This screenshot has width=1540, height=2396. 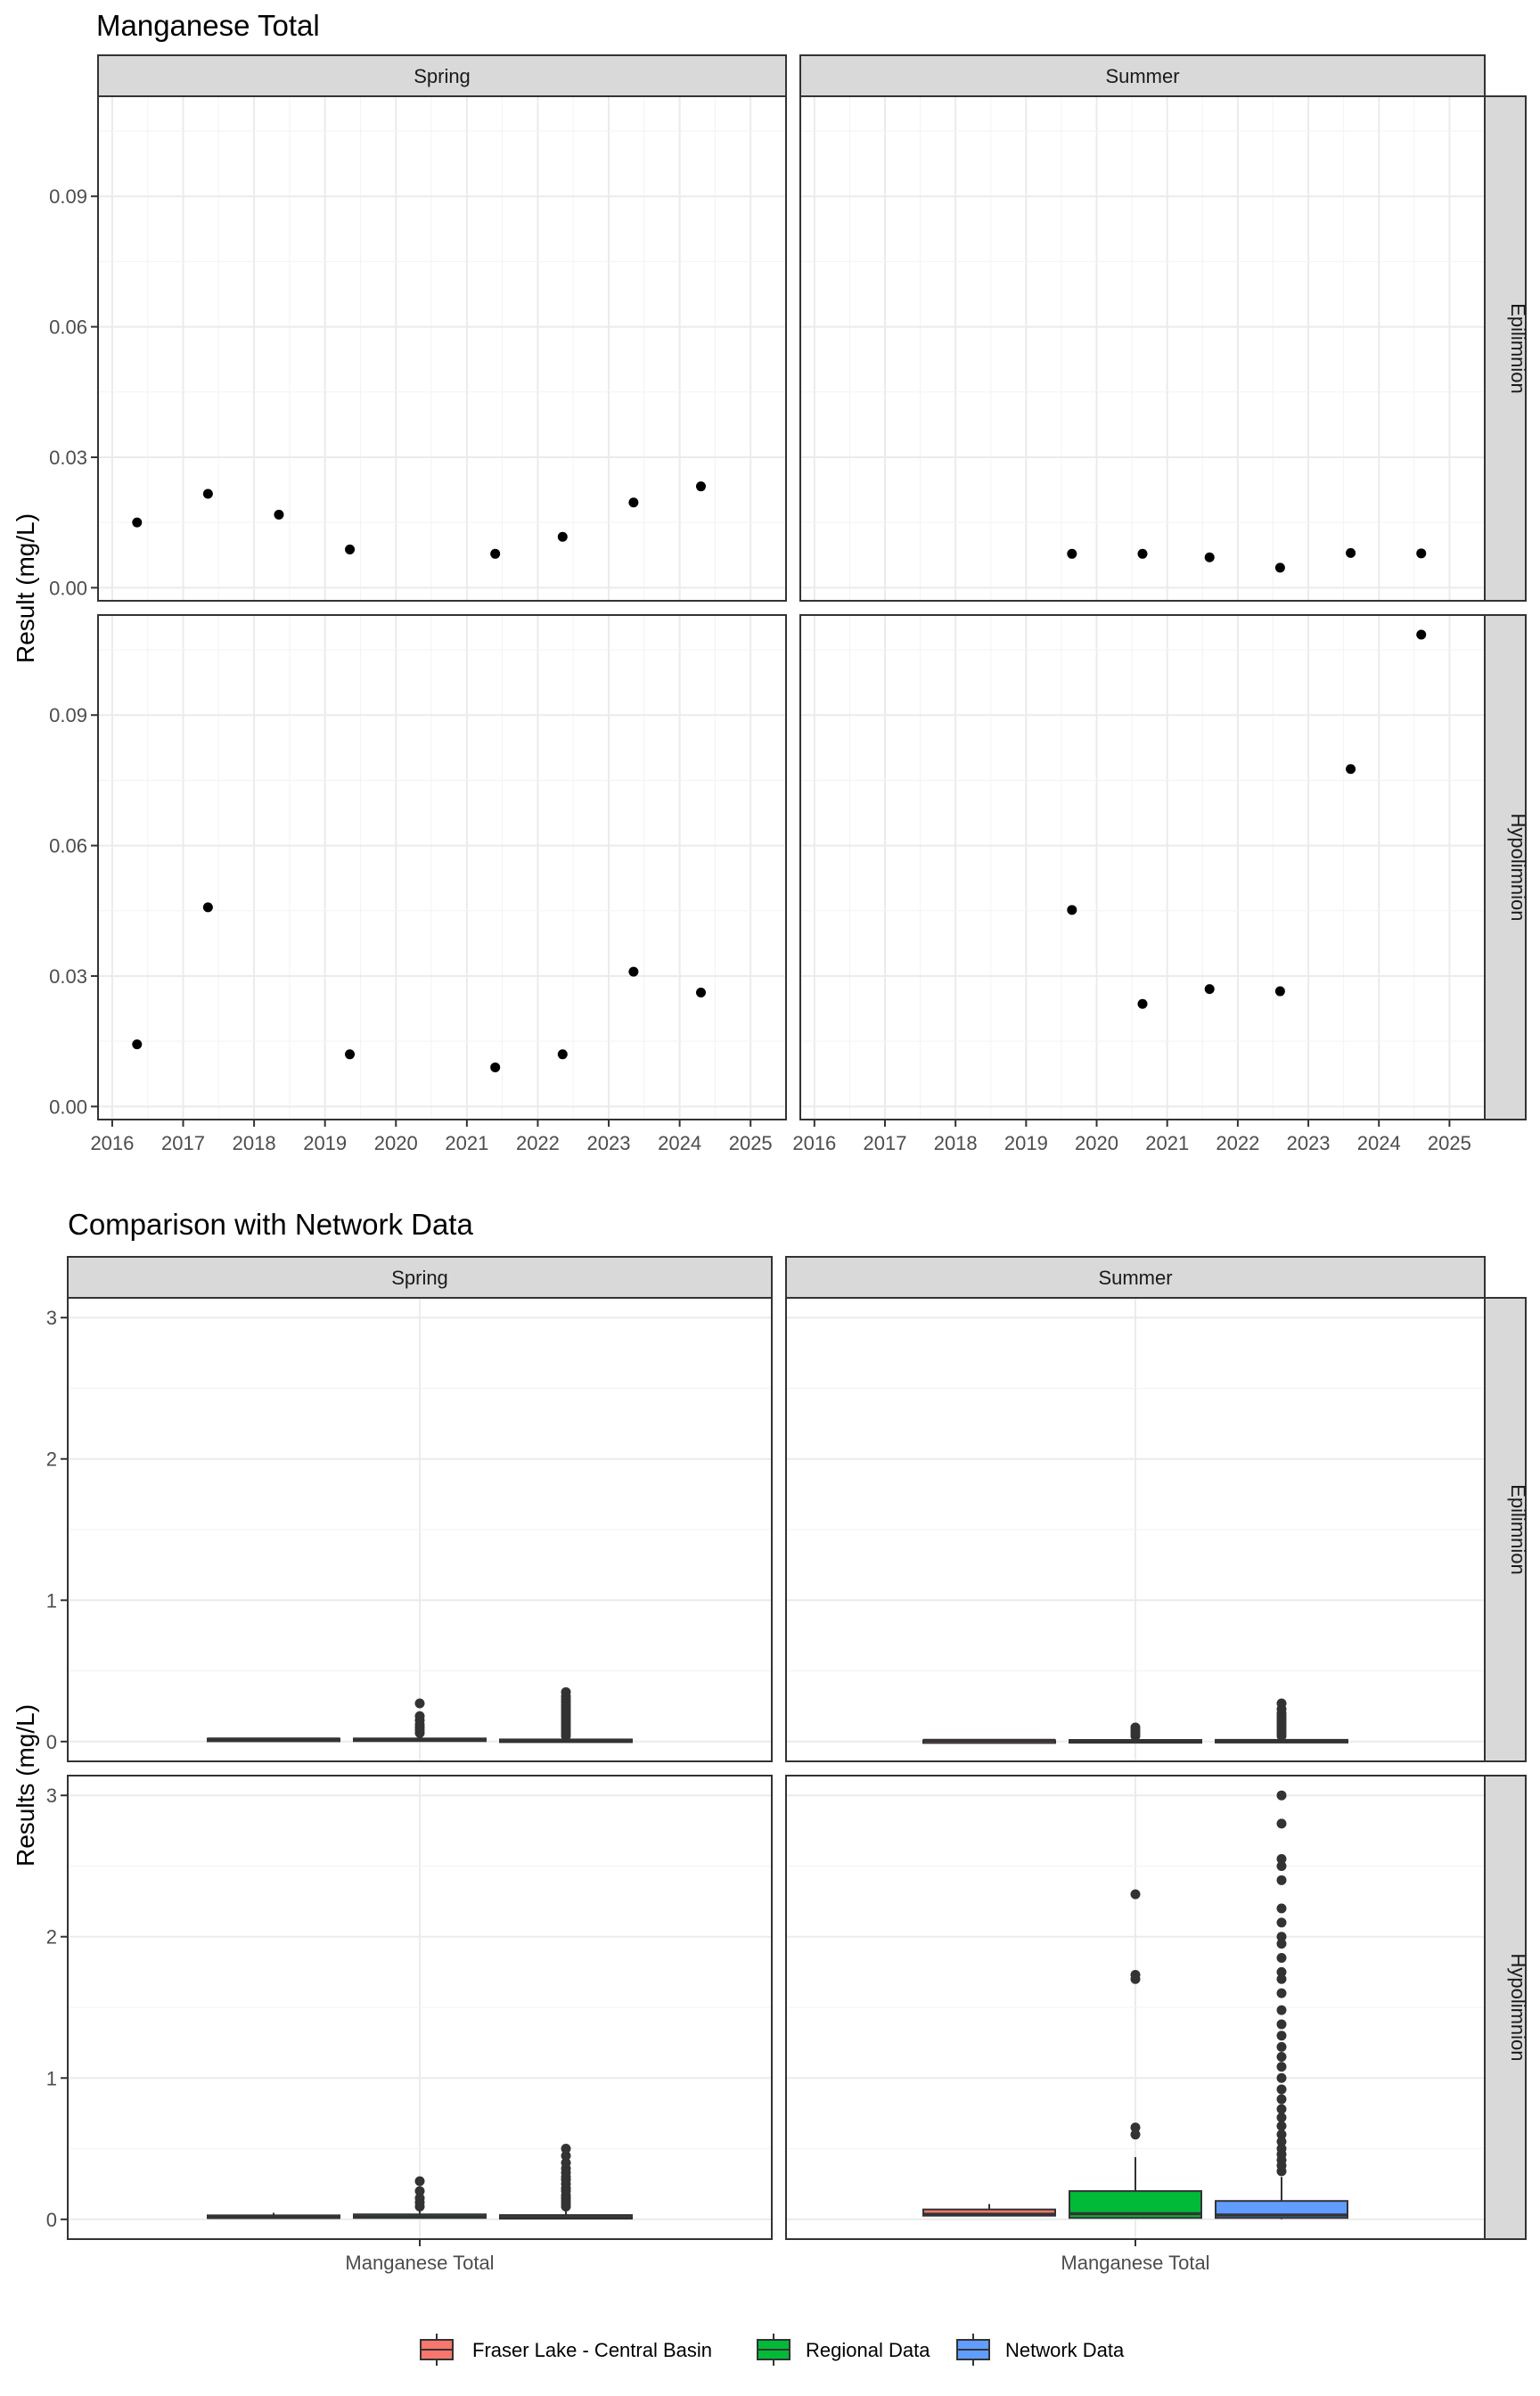 What do you see at coordinates (1139, 884) in the screenshot?
I see `scatter-panel: 2016 2017 2018 2019 2020 2021 2022 2023 2024 2025` at bounding box center [1139, 884].